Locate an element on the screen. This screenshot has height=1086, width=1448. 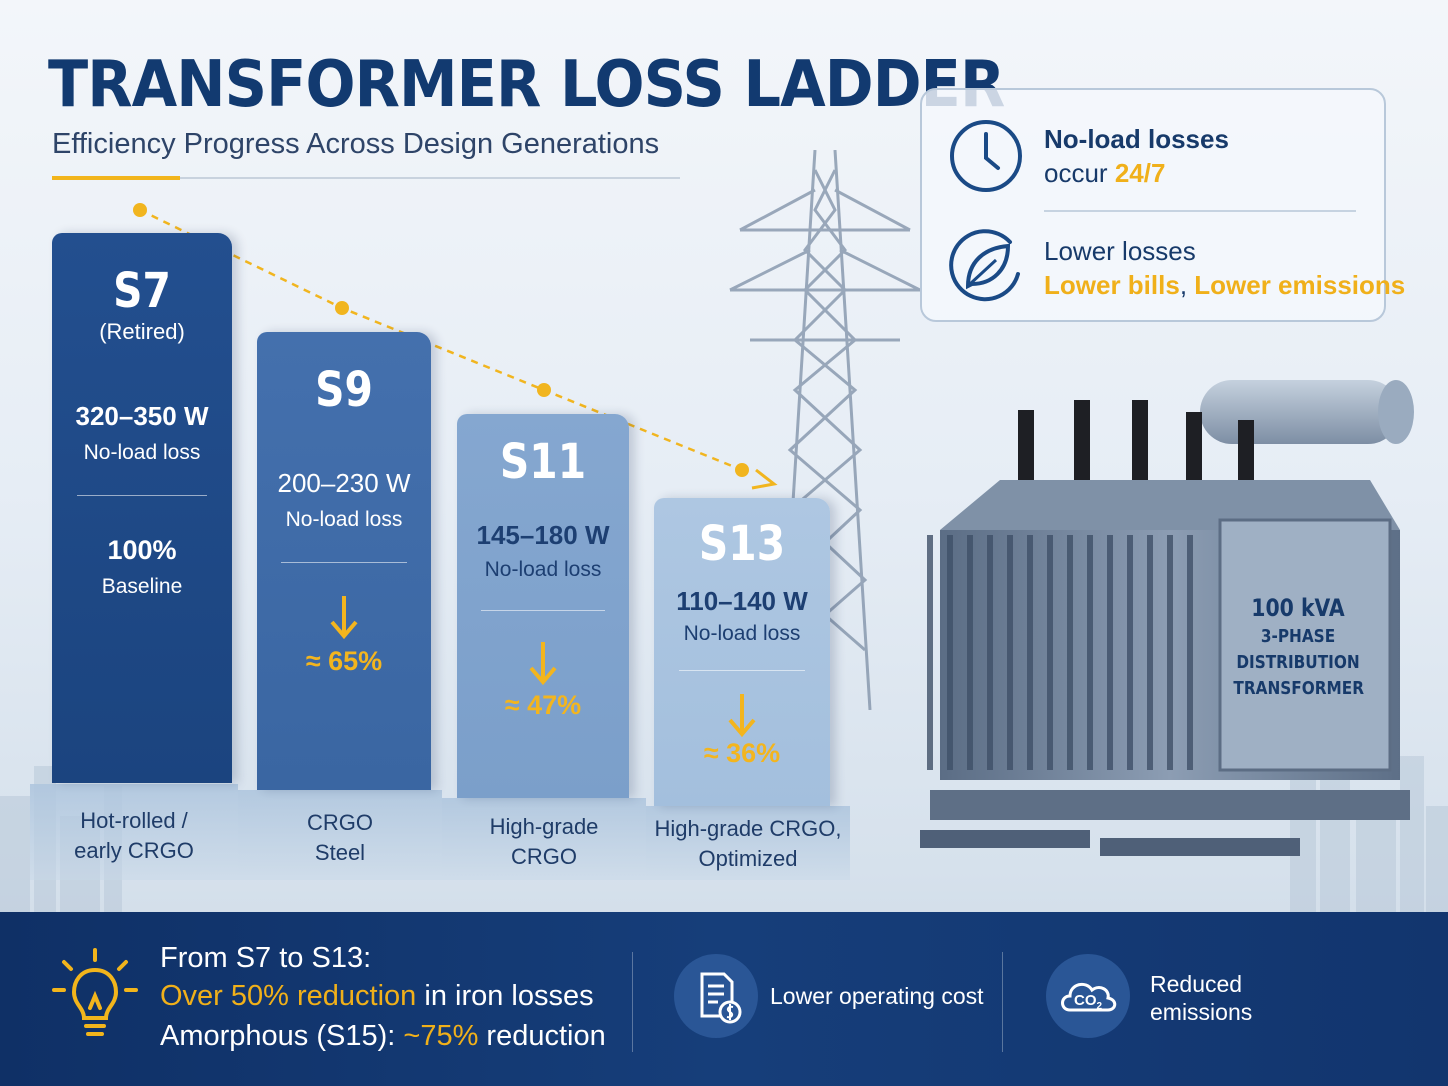
bar-s13-divider is located at coordinates (742, 670).